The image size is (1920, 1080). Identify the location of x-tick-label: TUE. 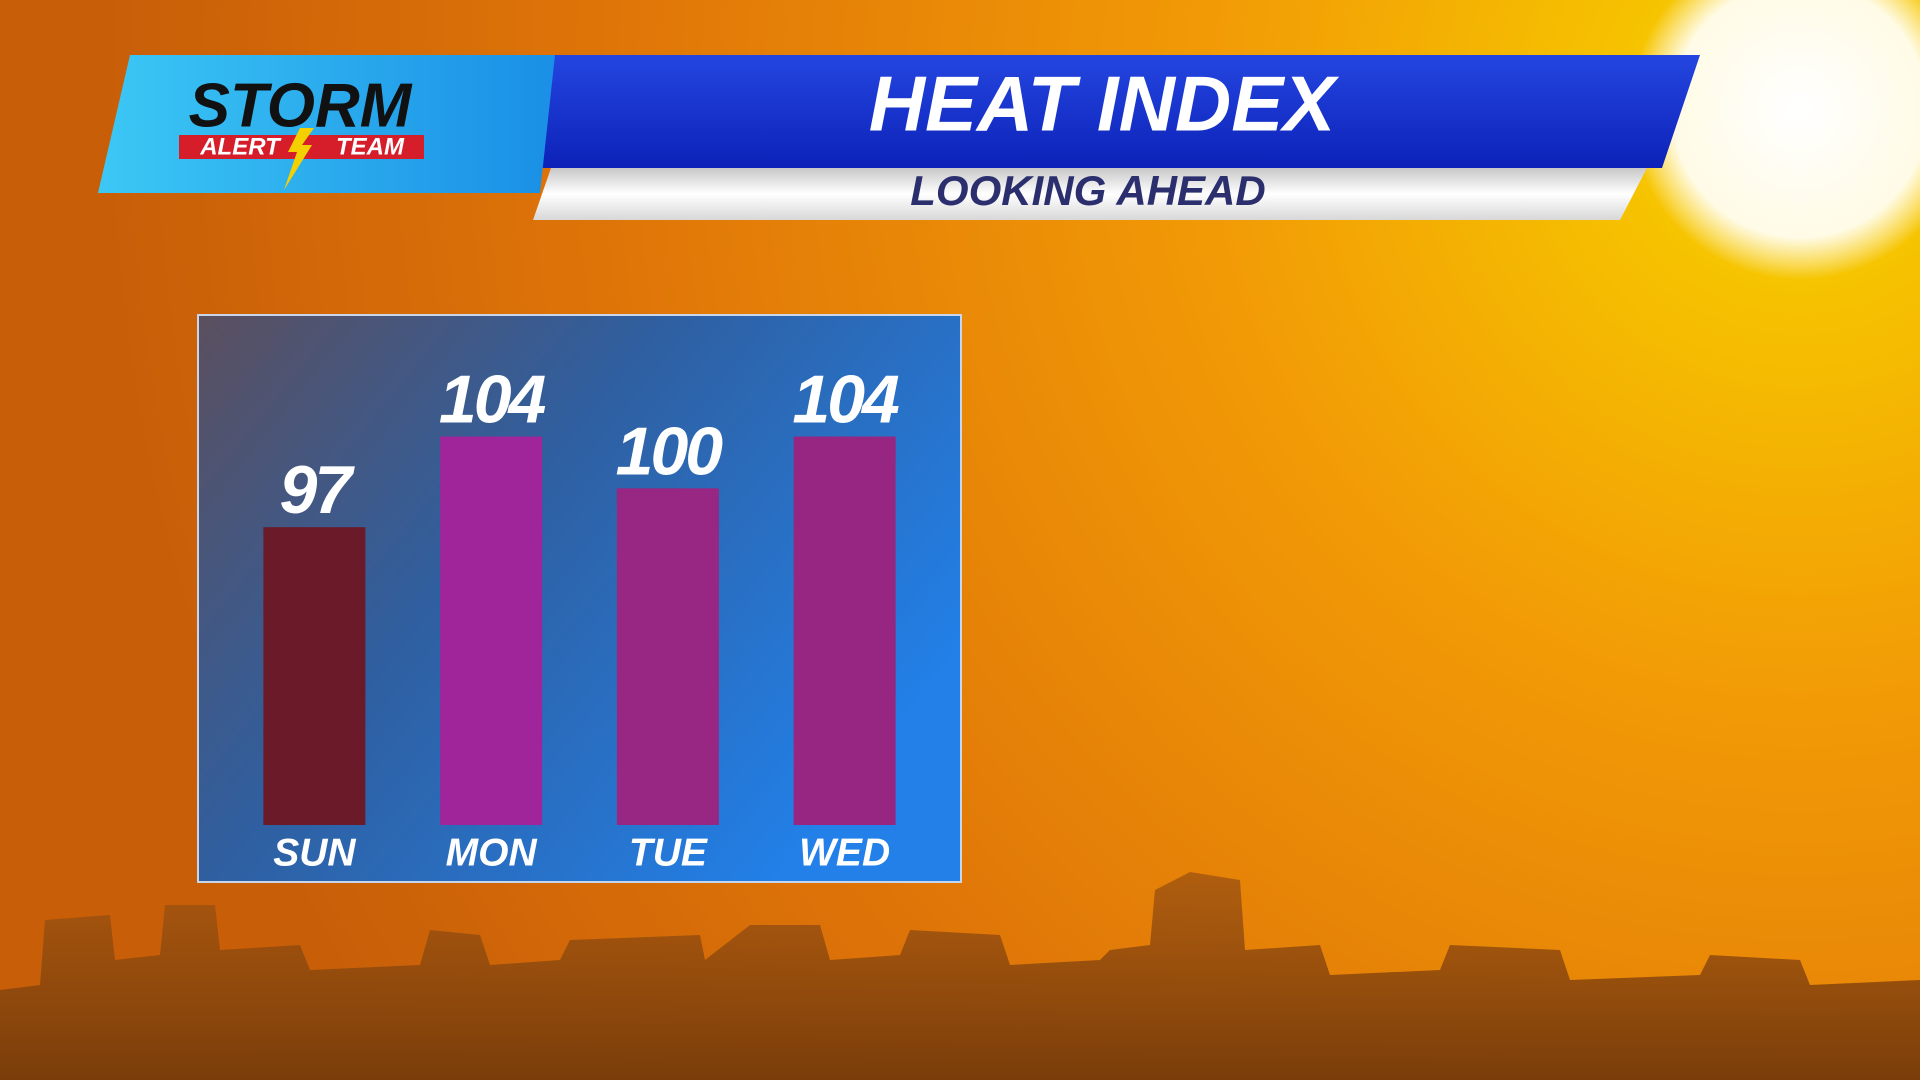
(668, 852).